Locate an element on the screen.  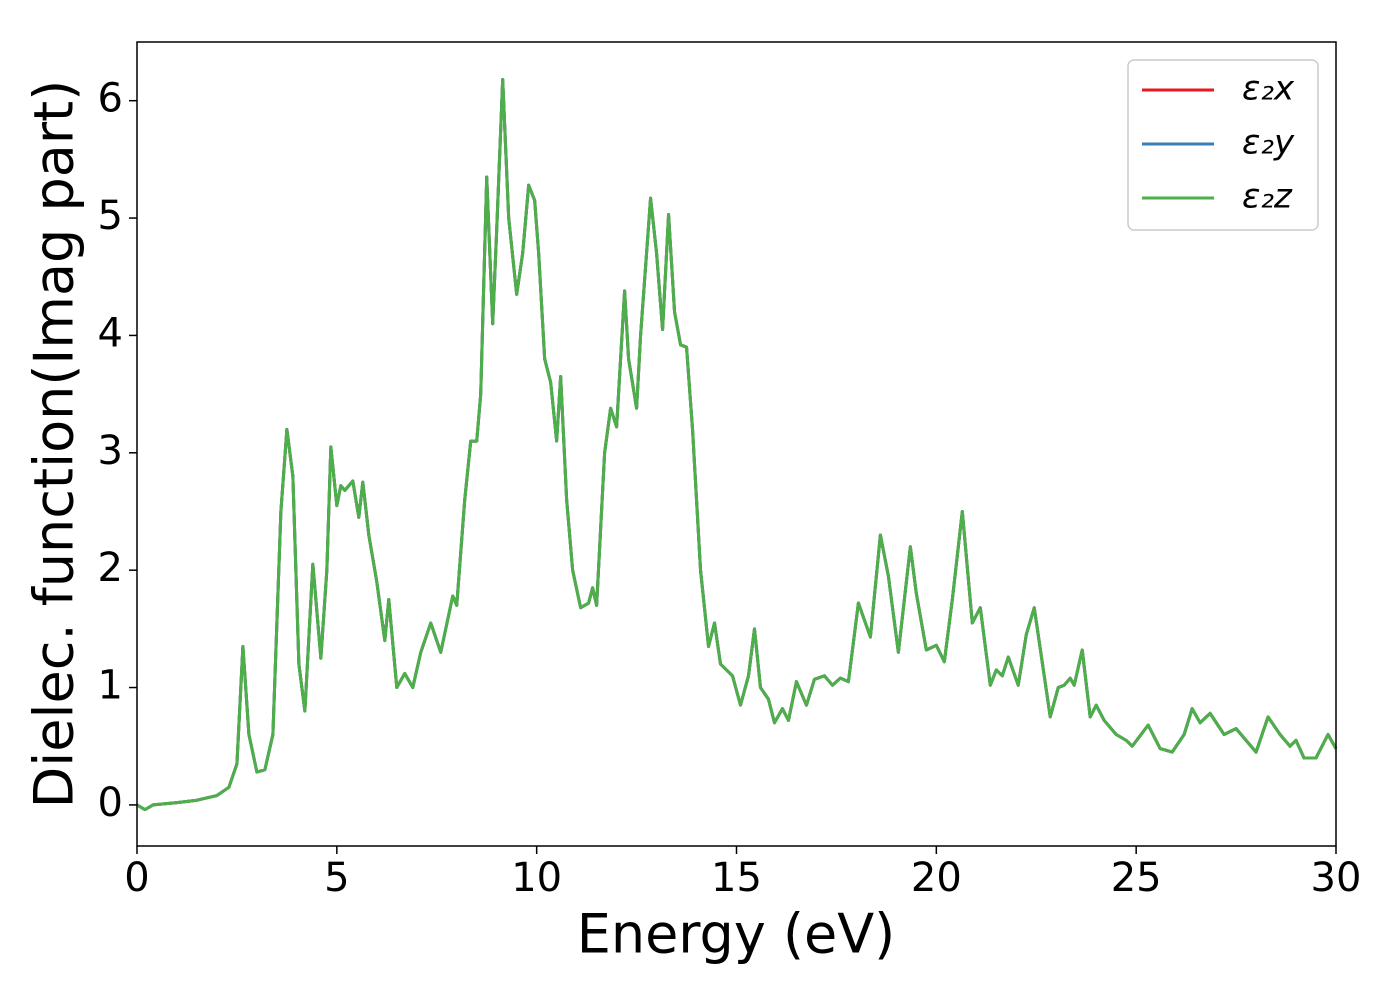
x-tick-label: 10 is located at coordinates (536, 878).